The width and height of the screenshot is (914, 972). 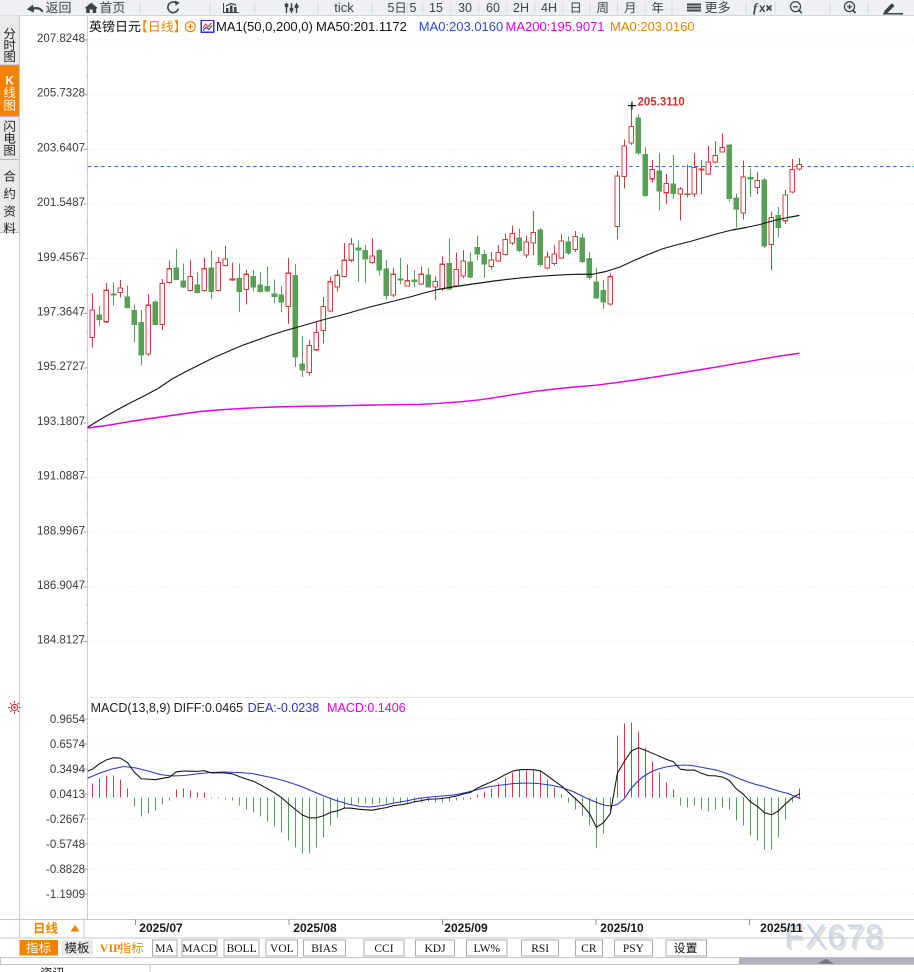 I want to click on svg-text: 205.3110, so click(x=661, y=103).